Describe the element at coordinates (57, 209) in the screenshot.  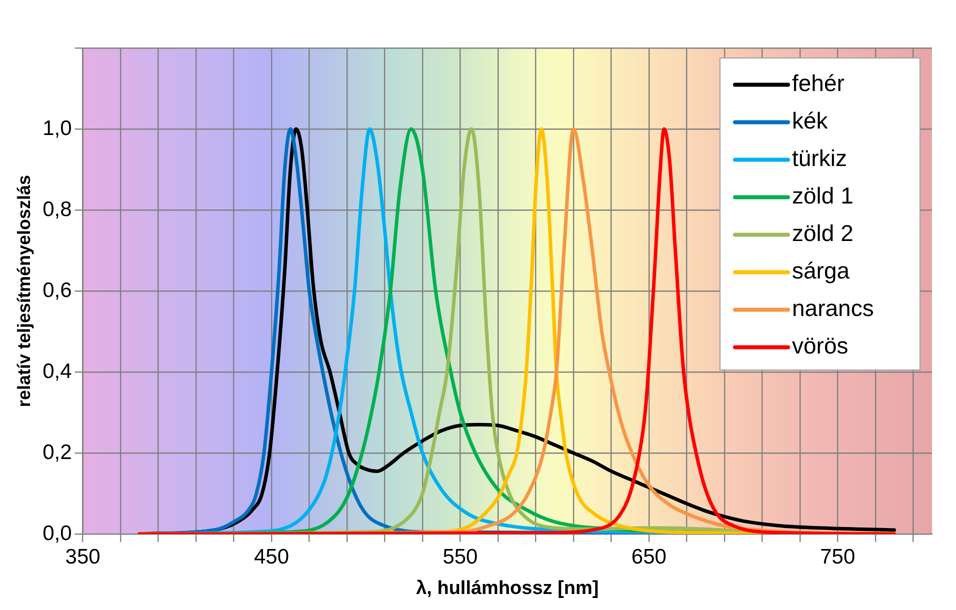
I see `y-tick-label: 0,8` at that location.